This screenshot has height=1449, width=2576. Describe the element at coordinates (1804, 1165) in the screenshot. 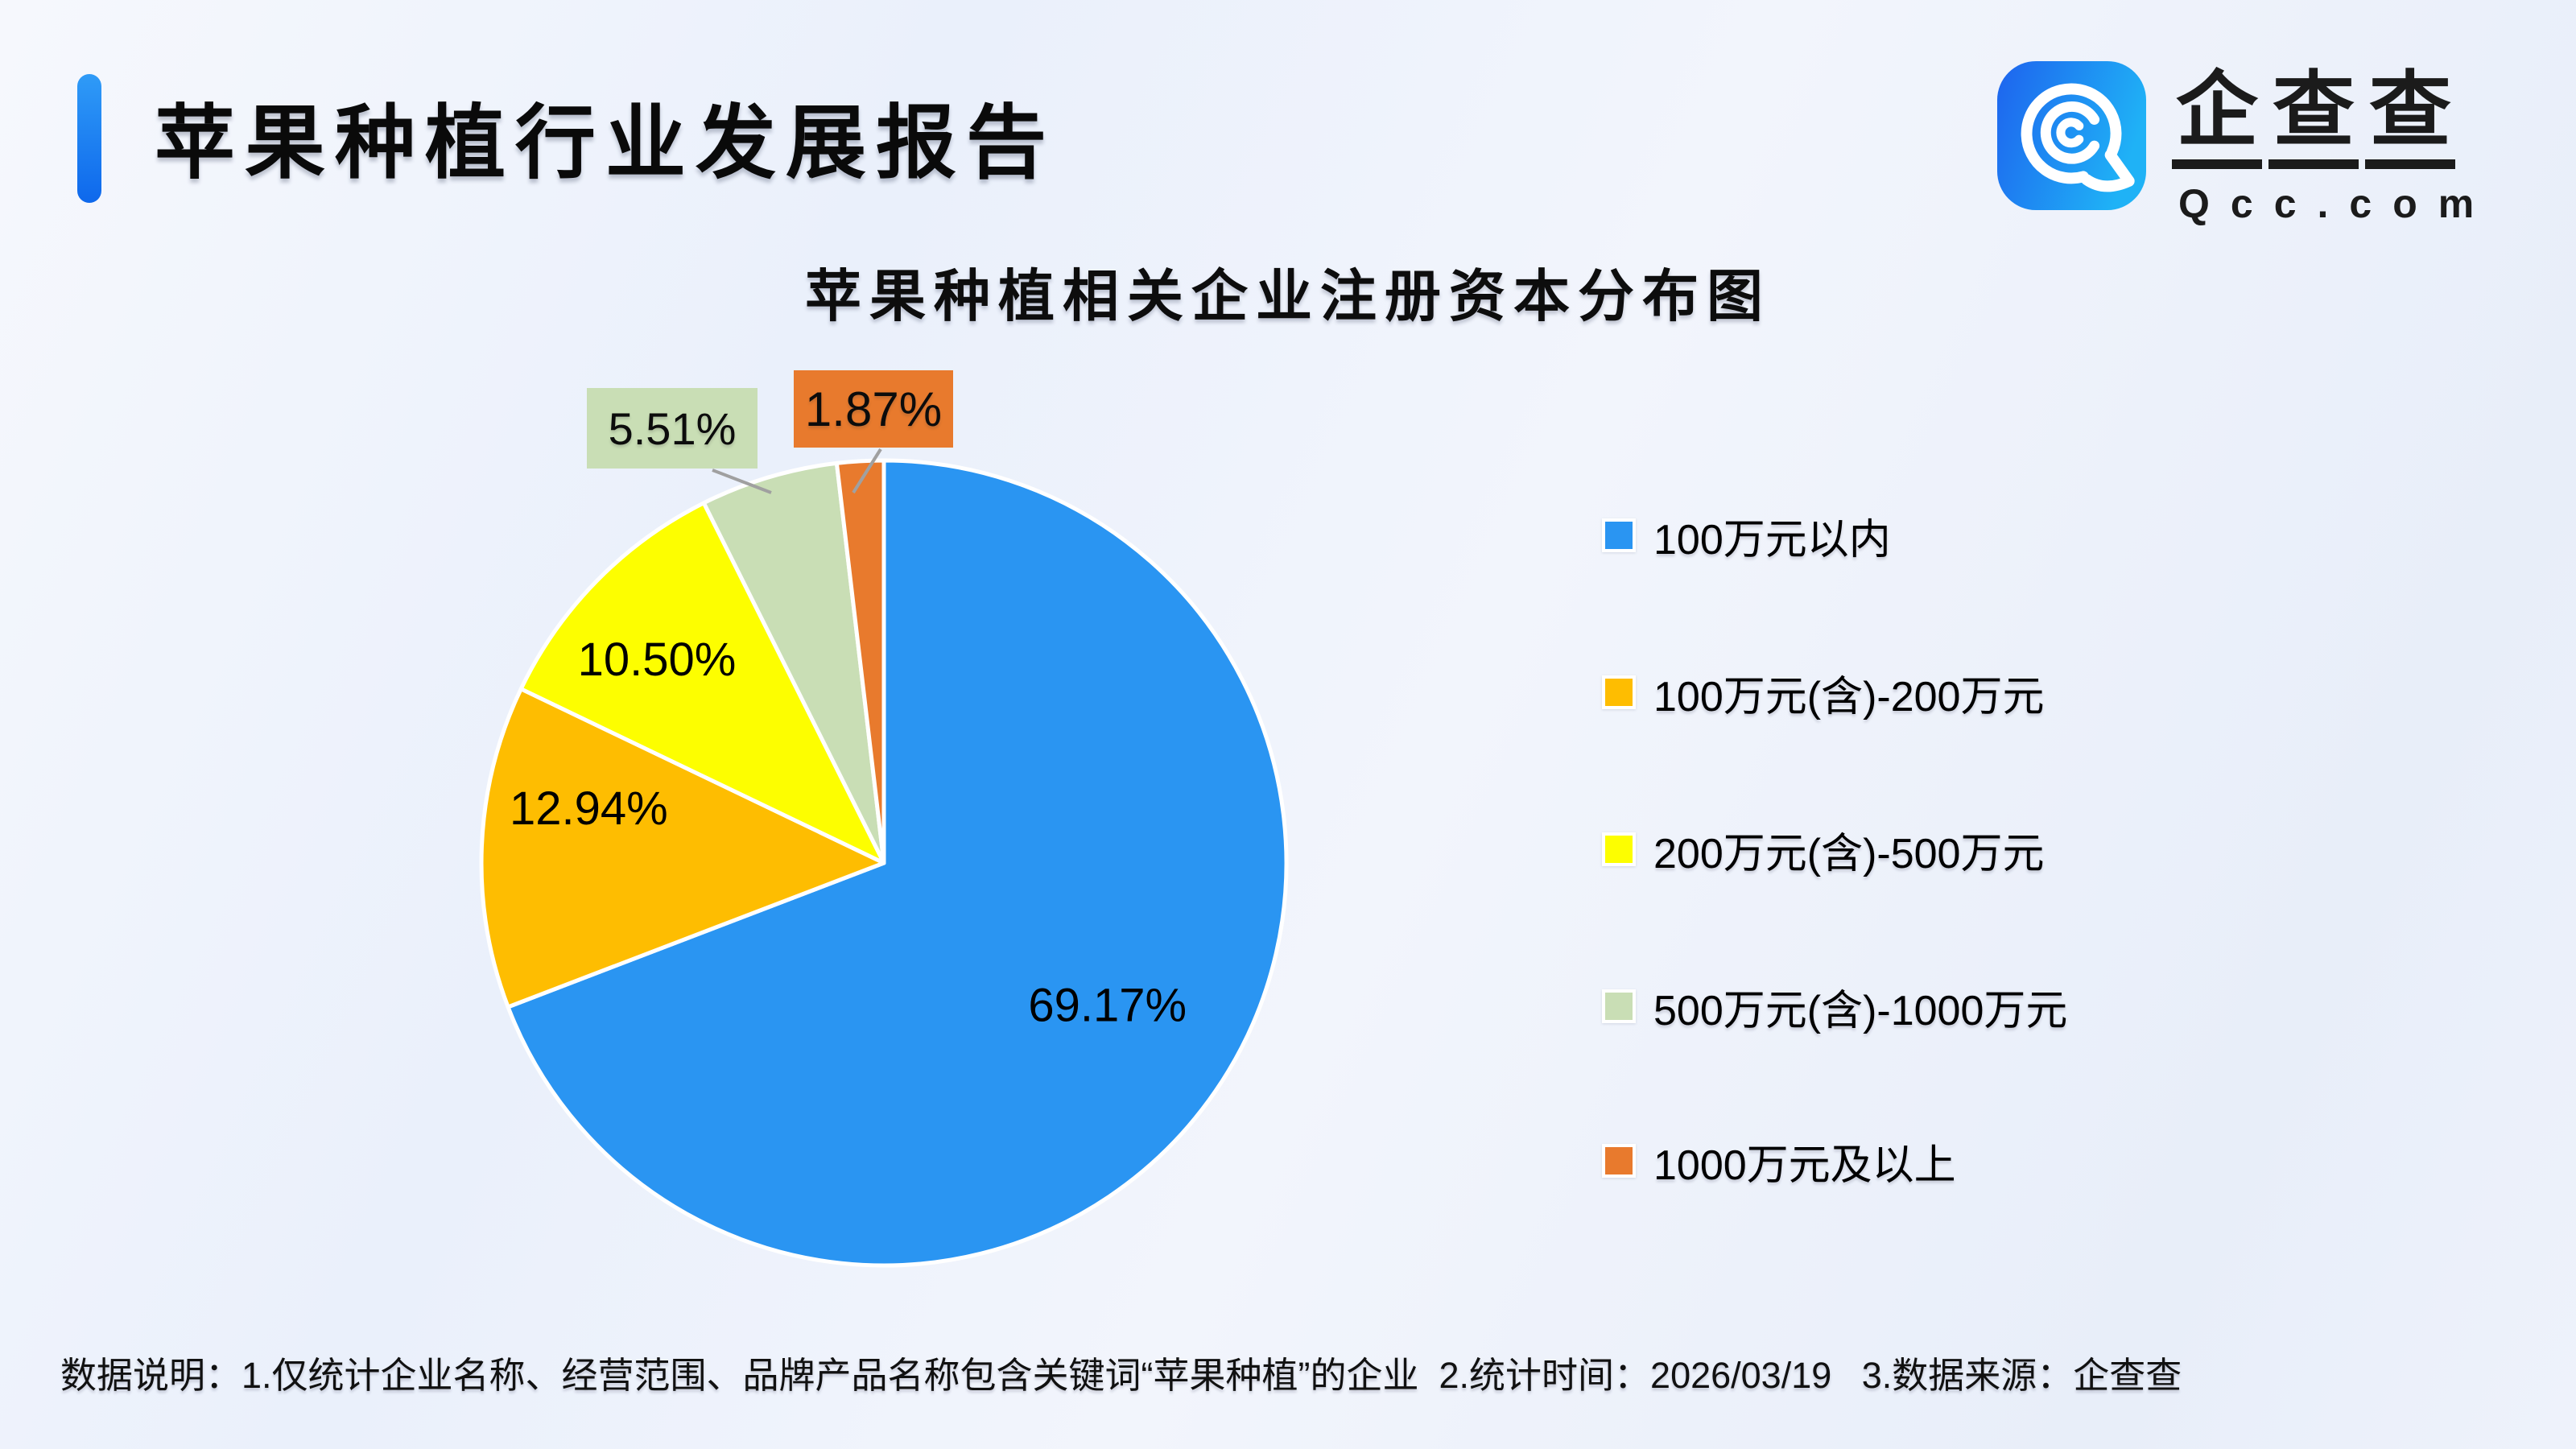

I see `legend-label: 1000万元及以上` at that location.